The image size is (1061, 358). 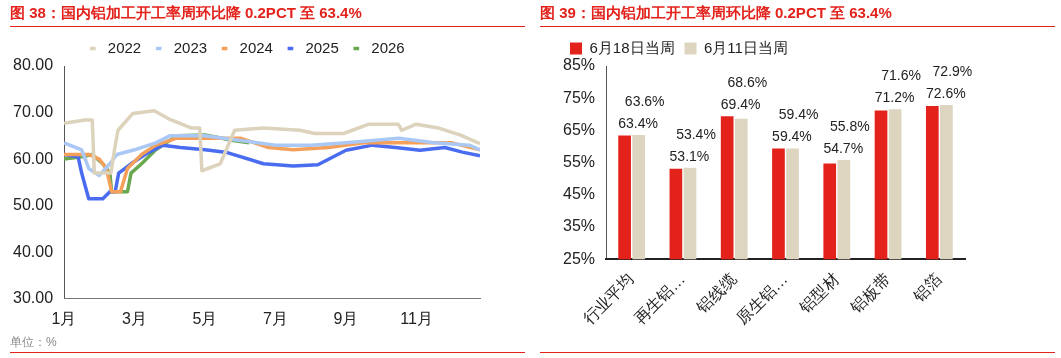 What do you see at coordinates (579, 97) in the screenshot?
I see `y-tick-label: 75%` at bounding box center [579, 97].